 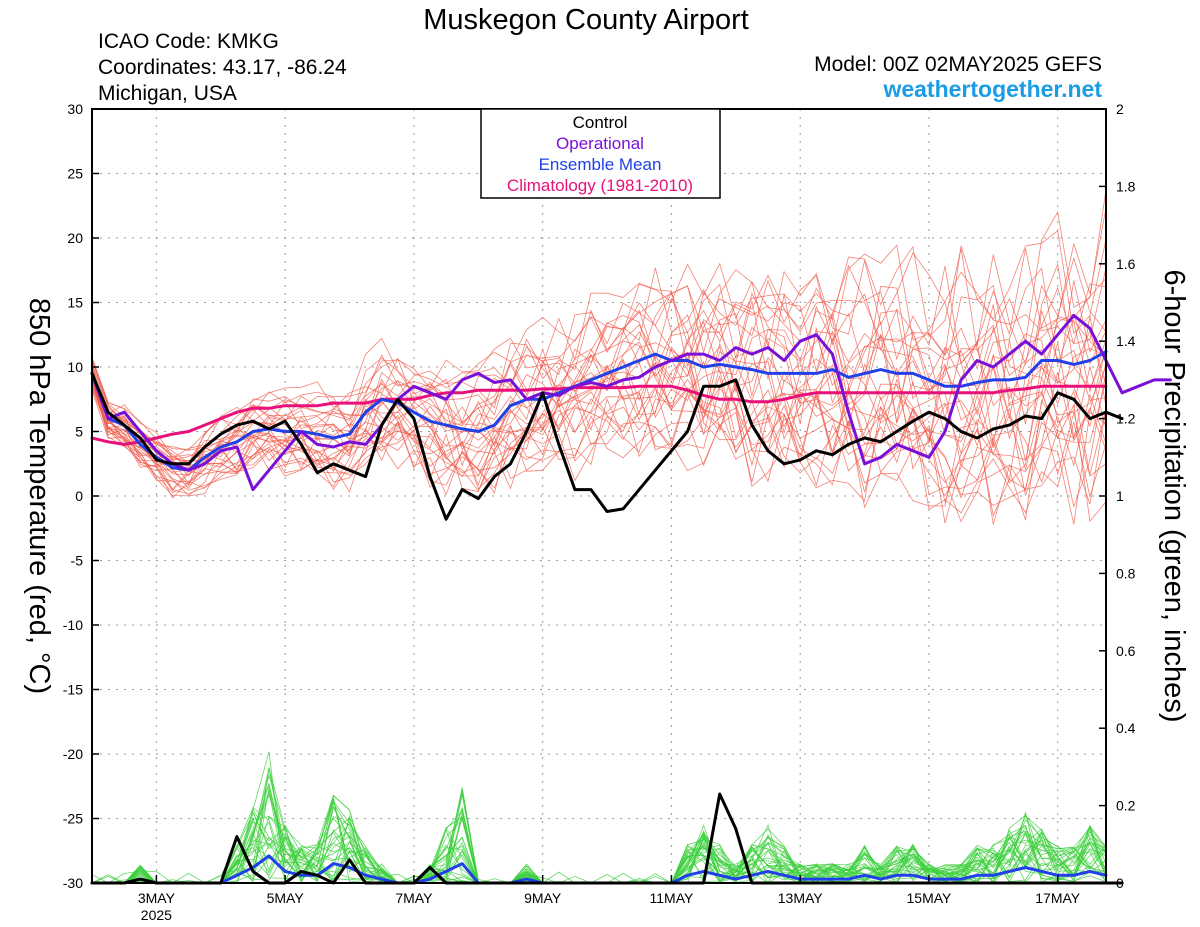 What do you see at coordinates (600, 122) in the screenshot?
I see `legend-control: Control` at bounding box center [600, 122].